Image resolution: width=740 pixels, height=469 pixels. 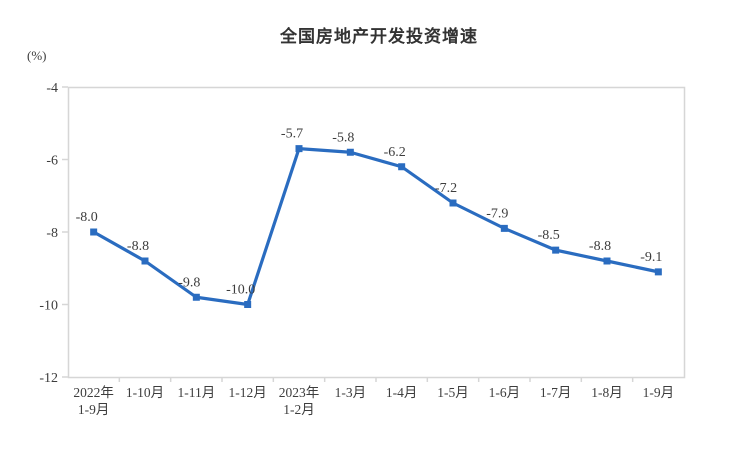 What do you see at coordinates (52, 161) in the screenshot?
I see `y-axis-tick-label: -6` at bounding box center [52, 161].